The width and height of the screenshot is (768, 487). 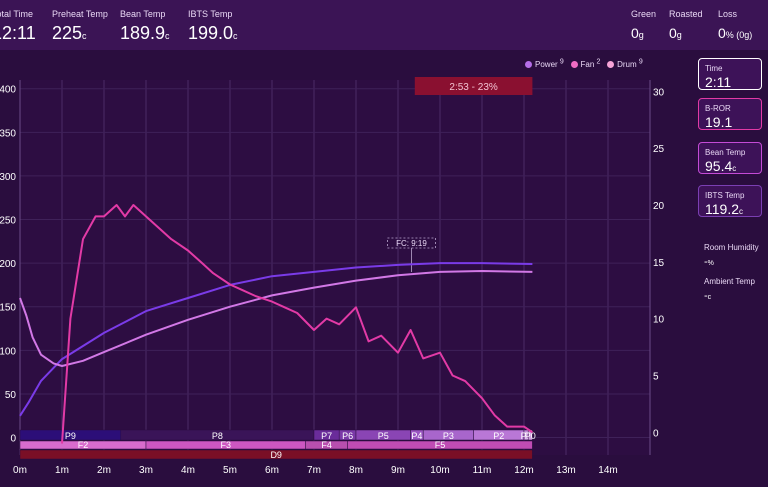 What do you see at coordinates (383, 436) in the screenshot?
I see `phase-label: P5` at bounding box center [383, 436].